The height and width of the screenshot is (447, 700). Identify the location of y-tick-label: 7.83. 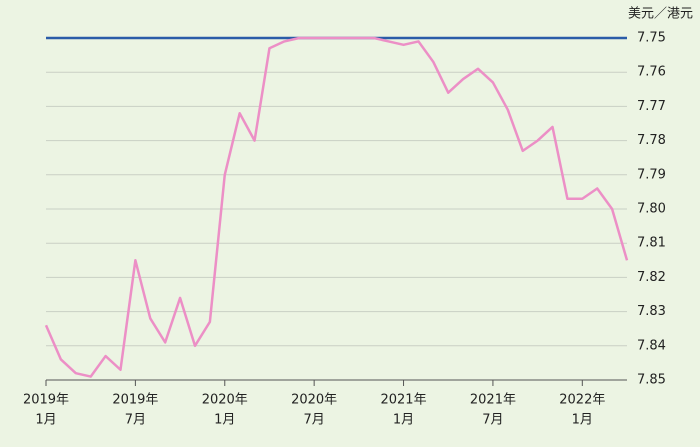
(651, 311).